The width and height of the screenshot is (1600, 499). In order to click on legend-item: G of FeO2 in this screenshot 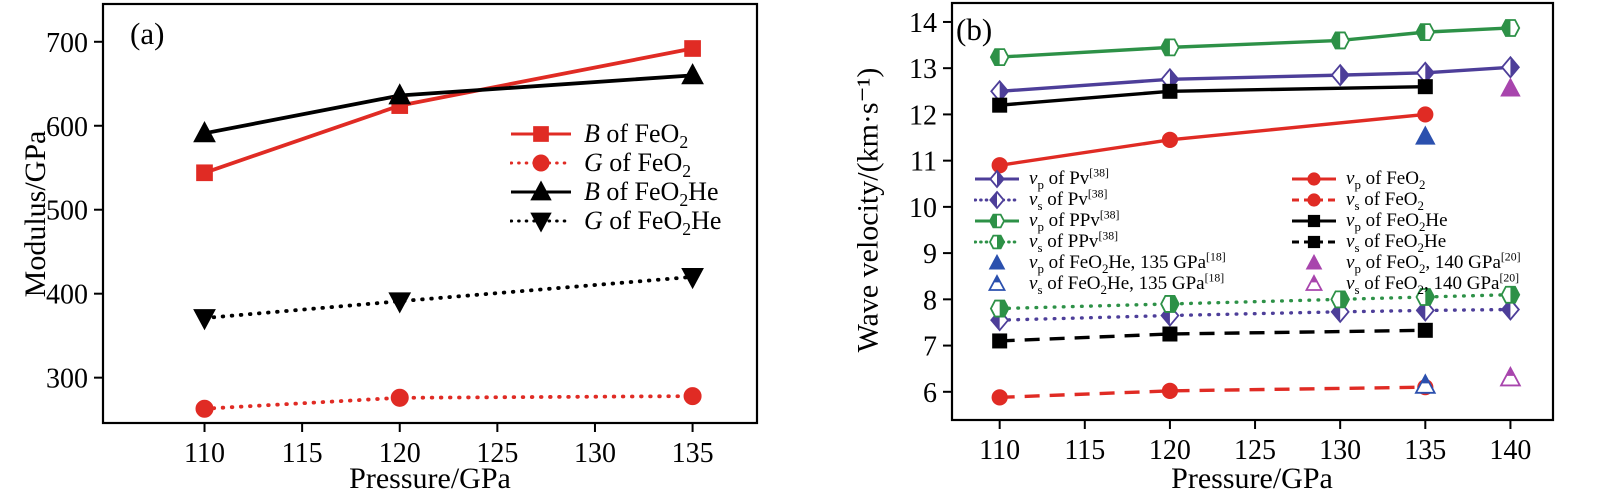, I will do `click(615, 164)`.